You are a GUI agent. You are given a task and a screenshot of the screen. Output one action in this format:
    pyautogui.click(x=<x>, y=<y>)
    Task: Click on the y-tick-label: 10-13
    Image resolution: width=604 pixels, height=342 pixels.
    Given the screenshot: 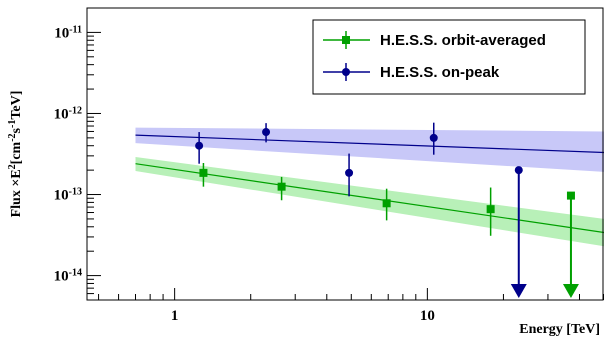 What is the action you would take?
    pyautogui.click(x=68, y=195)
    